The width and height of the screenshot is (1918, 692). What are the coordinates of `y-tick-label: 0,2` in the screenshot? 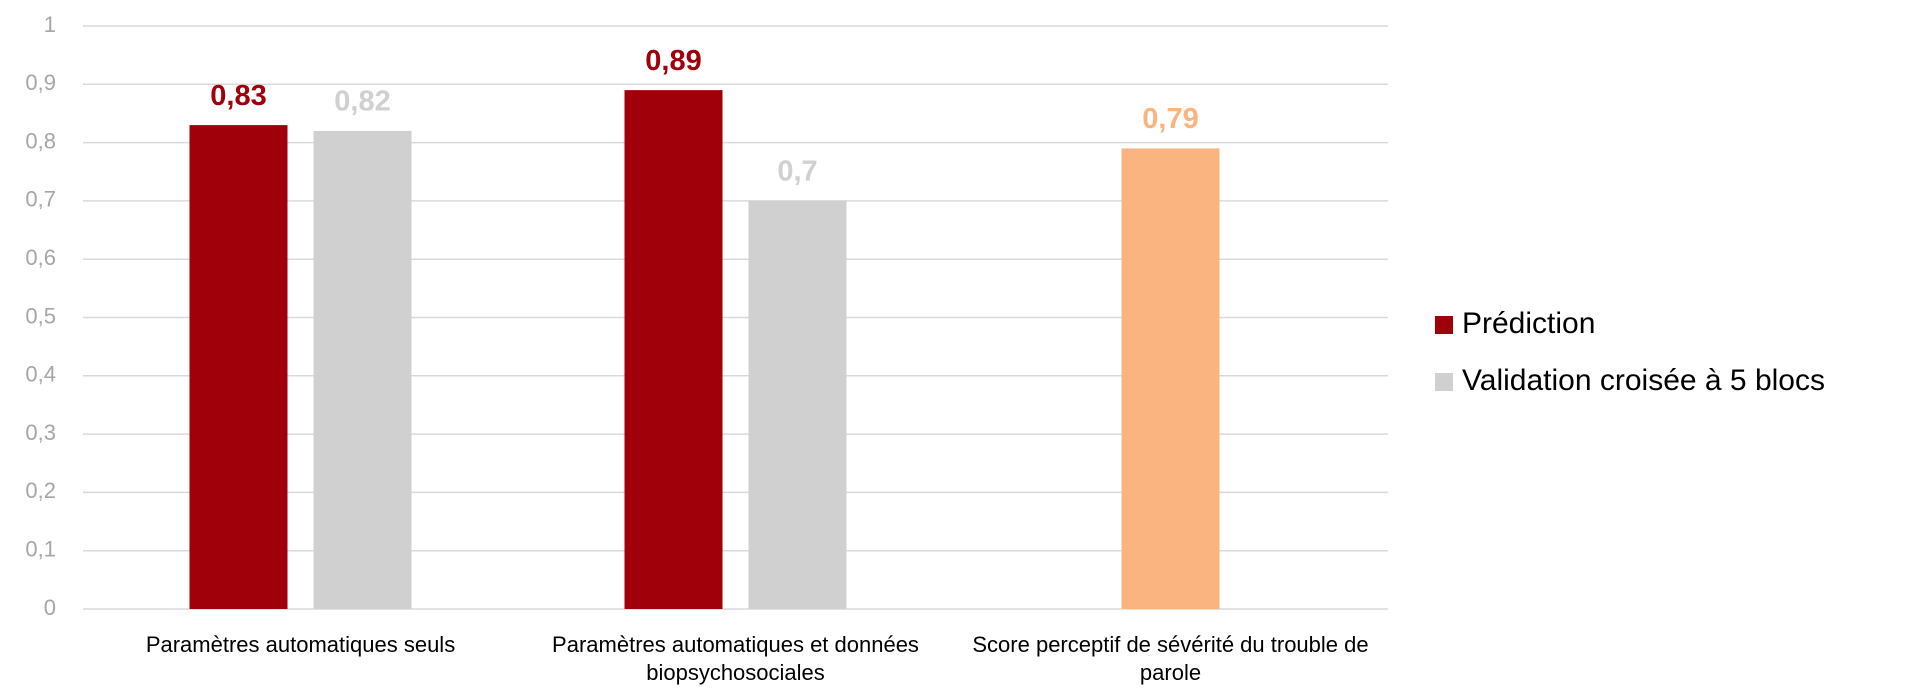 It's located at (40, 490).